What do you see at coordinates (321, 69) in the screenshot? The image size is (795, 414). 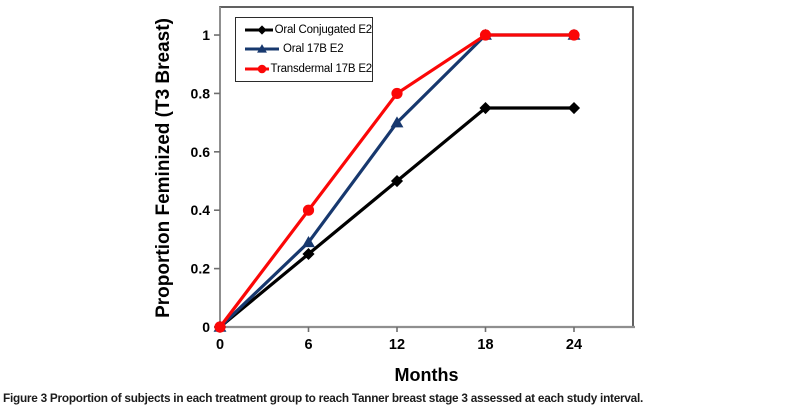 I see `legend-label: Transdermal 17B E2` at bounding box center [321, 69].